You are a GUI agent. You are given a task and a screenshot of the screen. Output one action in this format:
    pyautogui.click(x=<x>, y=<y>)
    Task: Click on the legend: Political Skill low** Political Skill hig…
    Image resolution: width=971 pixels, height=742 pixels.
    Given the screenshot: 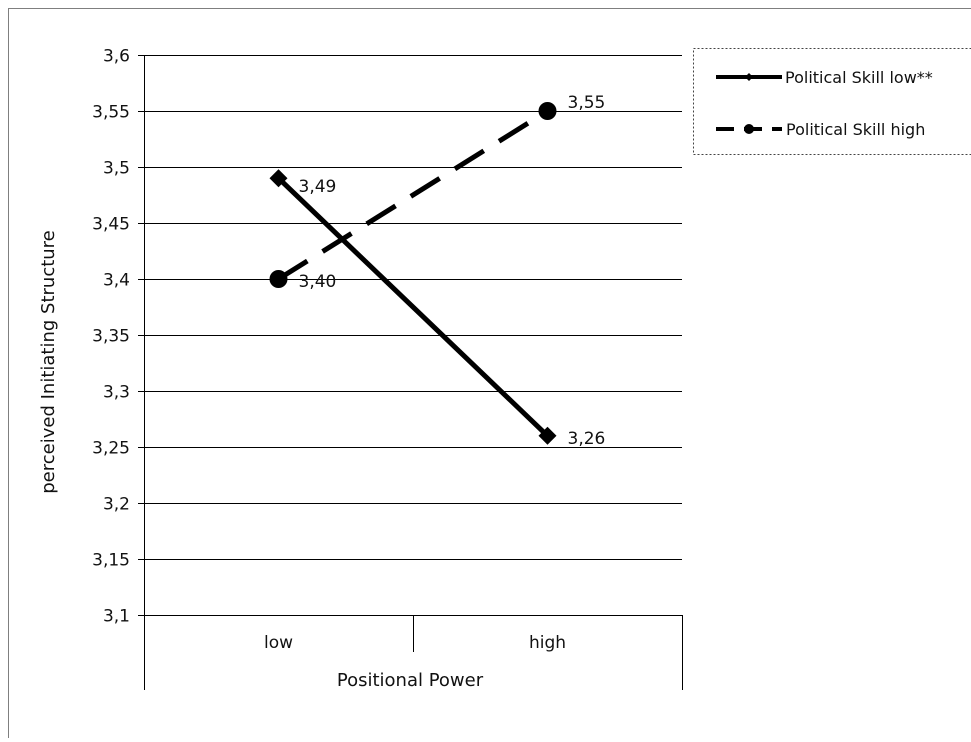 What is the action you would take?
    pyautogui.click(x=832, y=102)
    